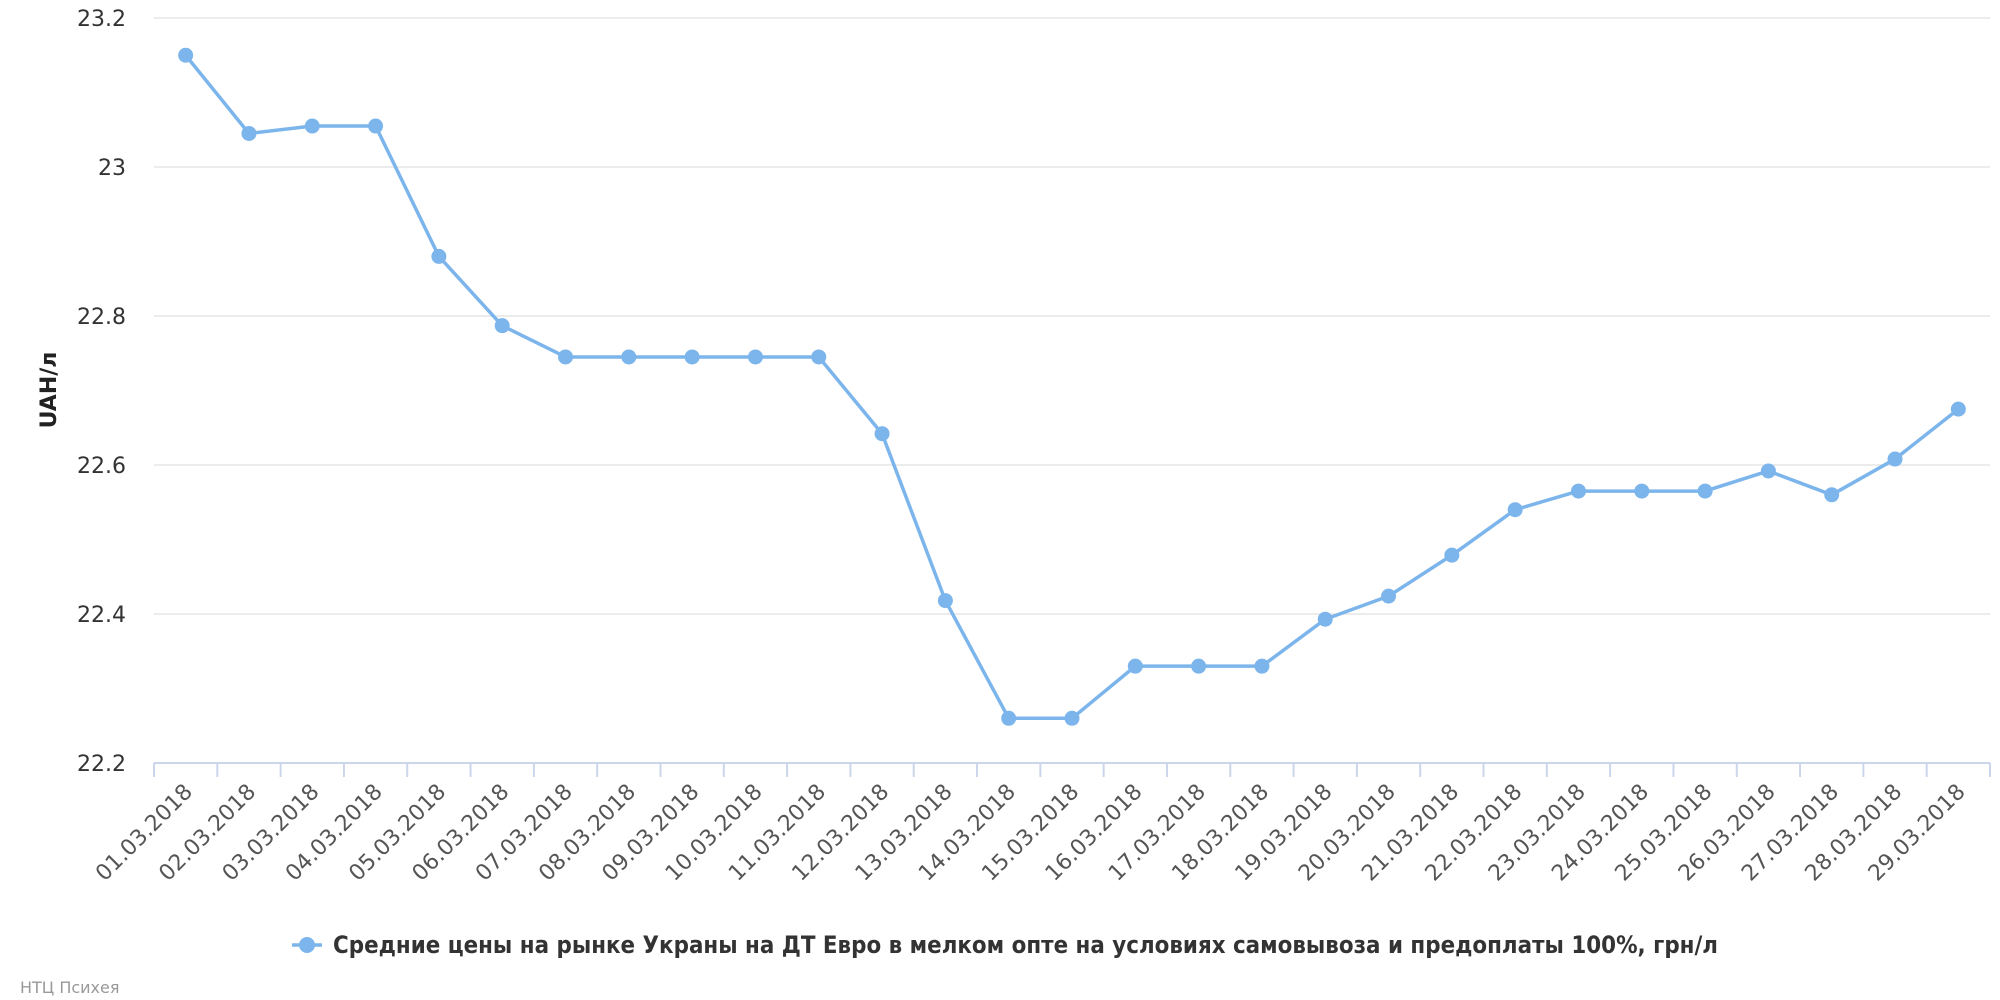 Image resolution: width=2000 pixels, height=1000 pixels. I want to click on y-tick-label: 23, so click(112, 168).